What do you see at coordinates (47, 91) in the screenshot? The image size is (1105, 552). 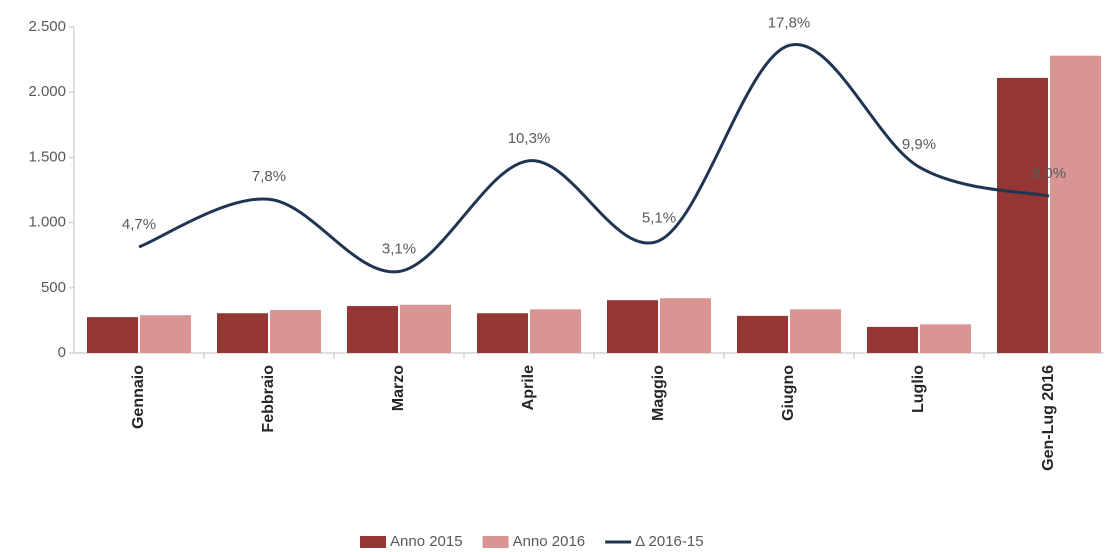 I see `y-tick-label: 2.000` at bounding box center [47, 91].